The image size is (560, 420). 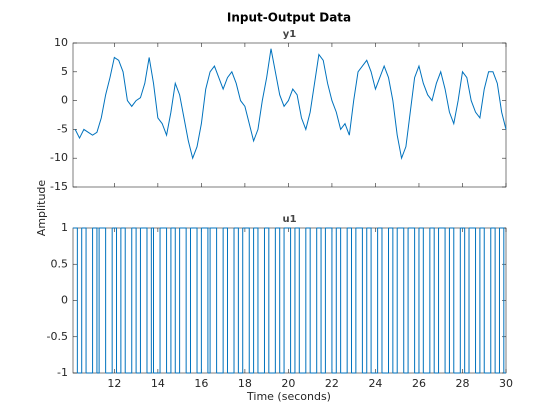 I want to click on x-tick-label: 12, so click(x=114, y=383).